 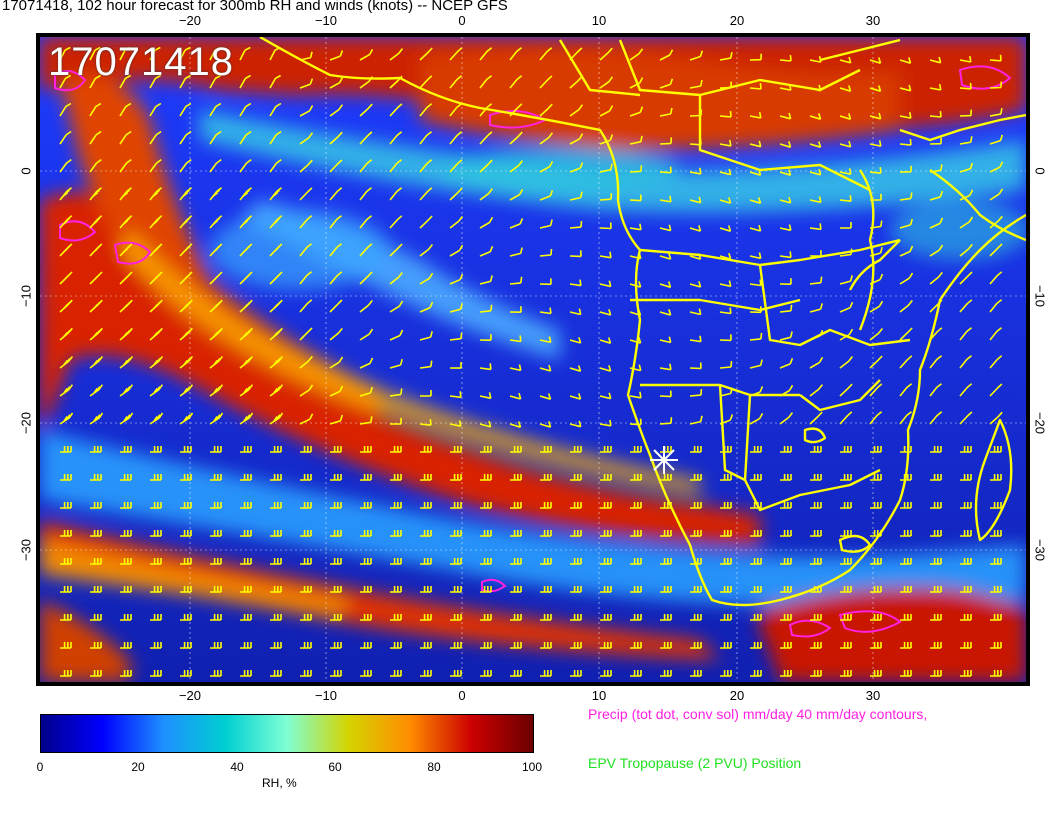 I want to click on lon-label-top: −20, so click(x=190, y=20).